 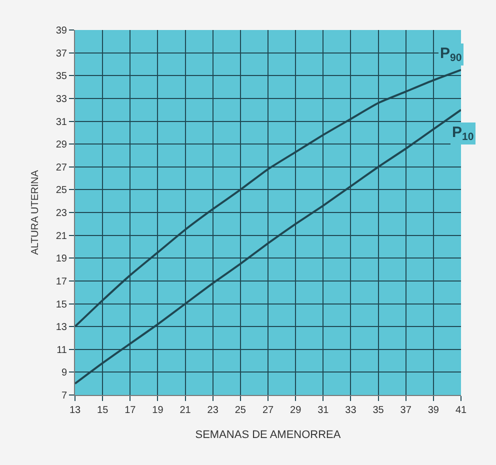 I want to click on y-tick-label: 19, so click(x=62, y=259).